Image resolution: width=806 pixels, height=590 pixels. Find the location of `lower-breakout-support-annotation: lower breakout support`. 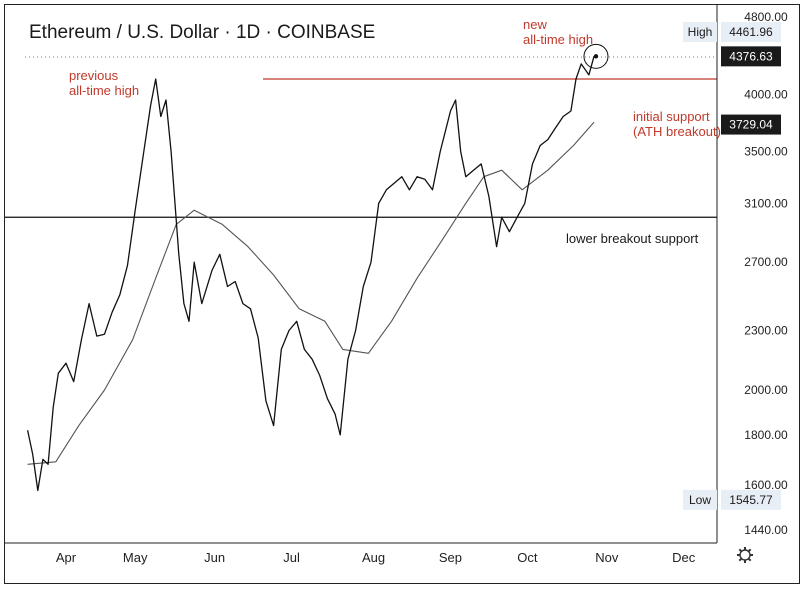

lower-breakout-support-annotation: lower breakout support is located at coordinates (632, 238).